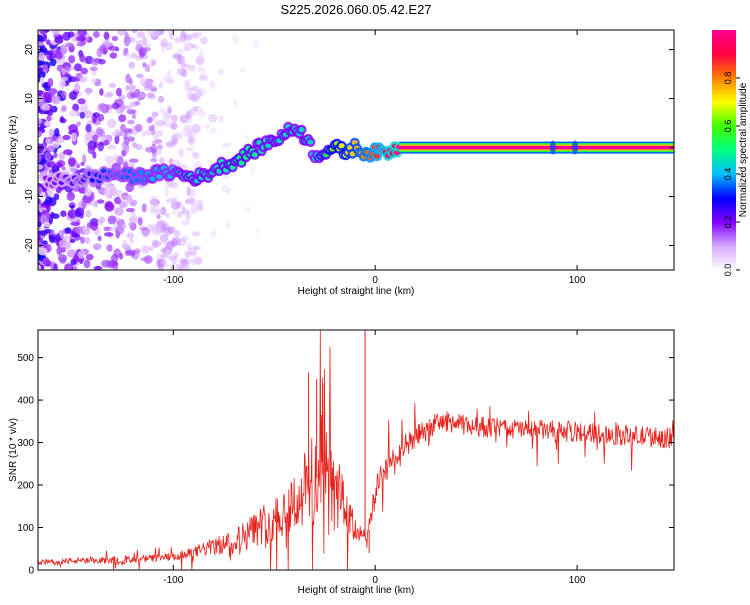  What do you see at coordinates (724, 150) in the screenshot?
I see `colorbar-gradient` at bounding box center [724, 150].